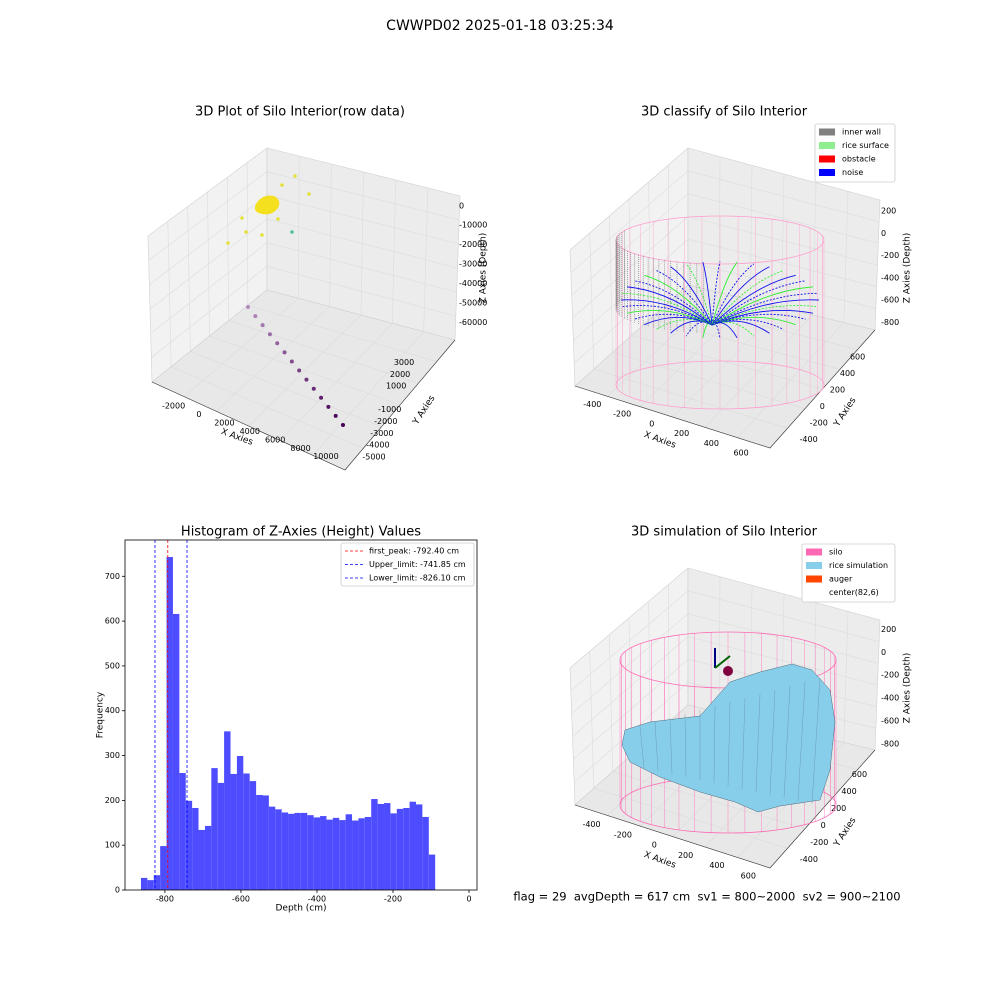 The width and height of the screenshot is (1000, 1000). I want to click on y-tick-label: -2000, so click(385, 421).